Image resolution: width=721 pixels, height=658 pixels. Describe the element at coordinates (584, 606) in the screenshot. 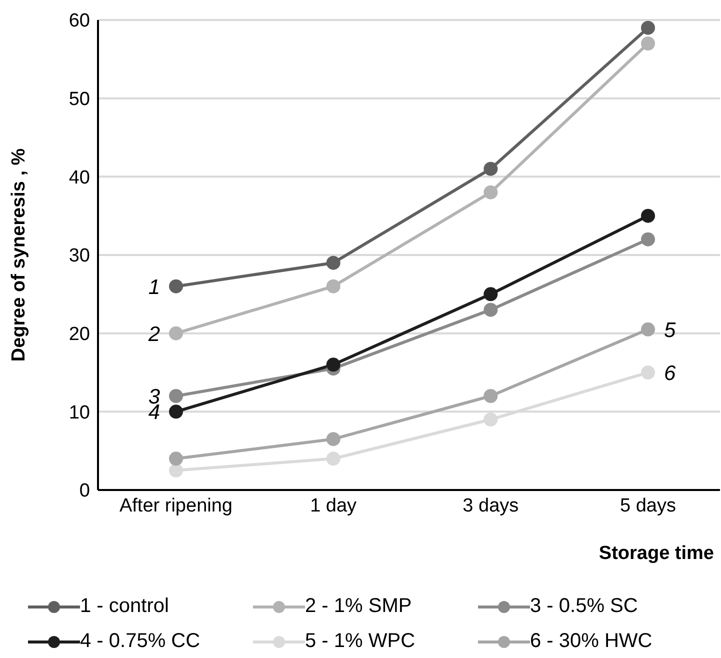

I see `legend-label: 3 - 0.5% SC` at that location.